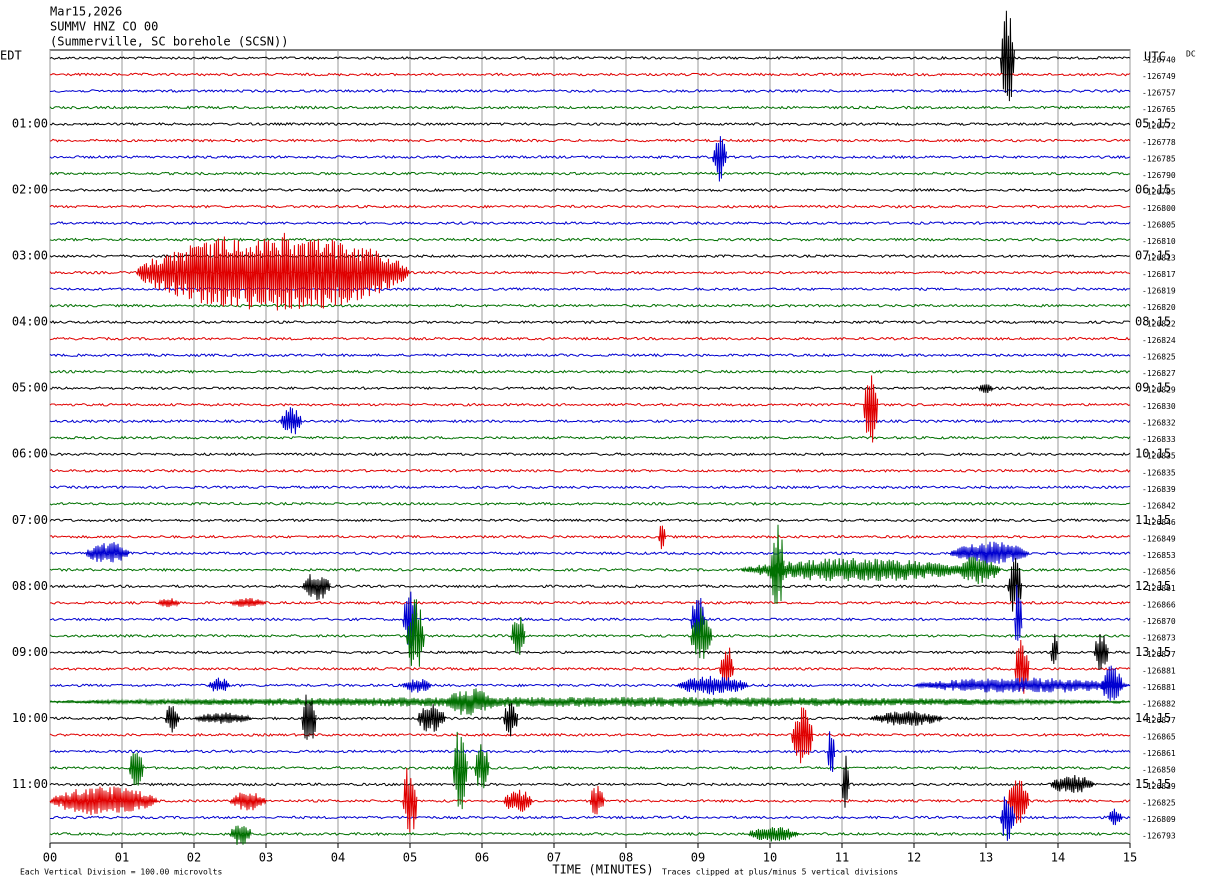  What do you see at coordinates (1159, 93) in the screenshot?
I see `row-offset: -126757` at bounding box center [1159, 93].